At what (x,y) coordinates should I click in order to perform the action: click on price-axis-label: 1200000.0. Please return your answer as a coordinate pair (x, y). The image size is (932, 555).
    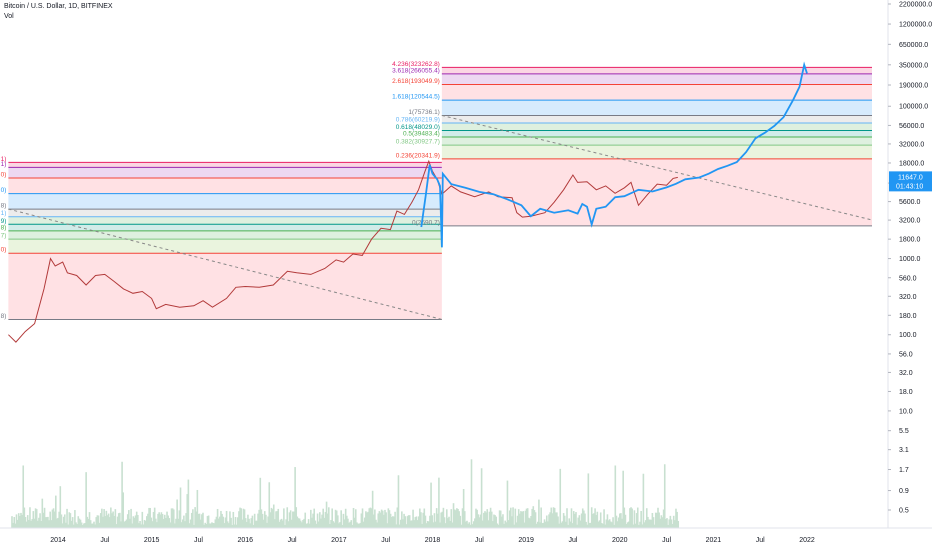
    Looking at the image, I should click on (915, 25).